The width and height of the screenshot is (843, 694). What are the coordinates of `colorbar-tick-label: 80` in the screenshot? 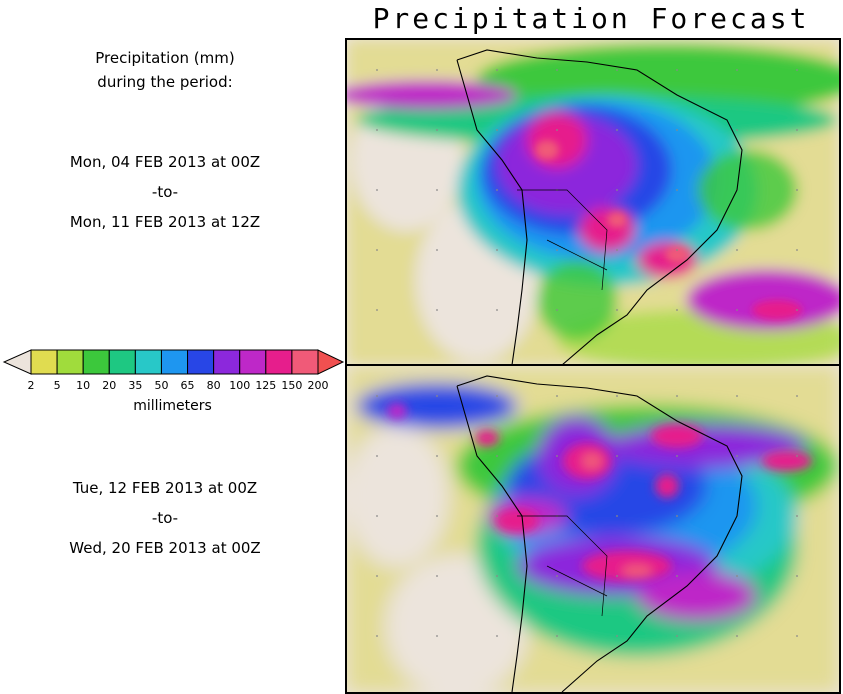 It's located at (213, 385).